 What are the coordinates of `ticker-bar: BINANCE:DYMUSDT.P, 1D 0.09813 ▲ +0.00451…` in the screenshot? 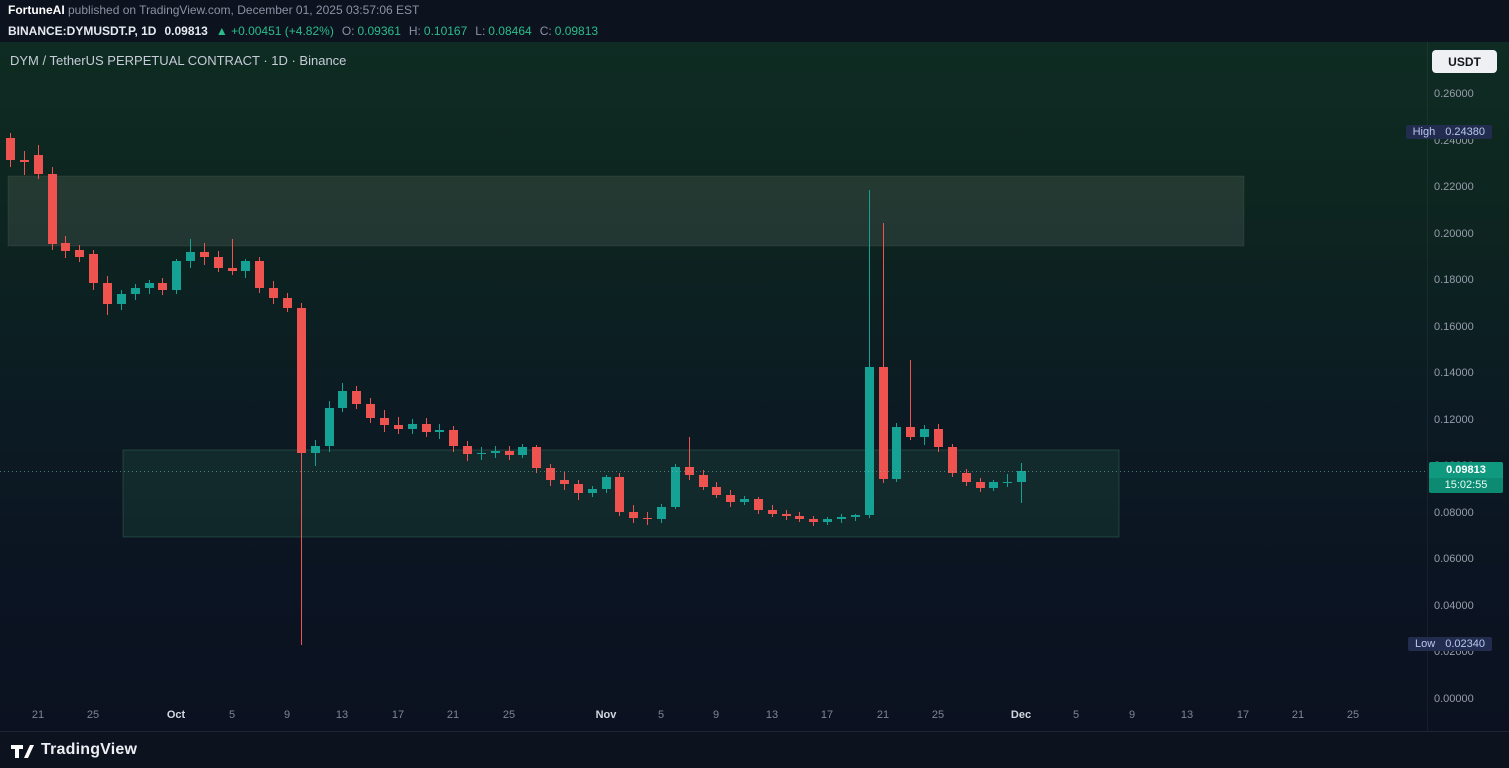 It's located at (754, 31).